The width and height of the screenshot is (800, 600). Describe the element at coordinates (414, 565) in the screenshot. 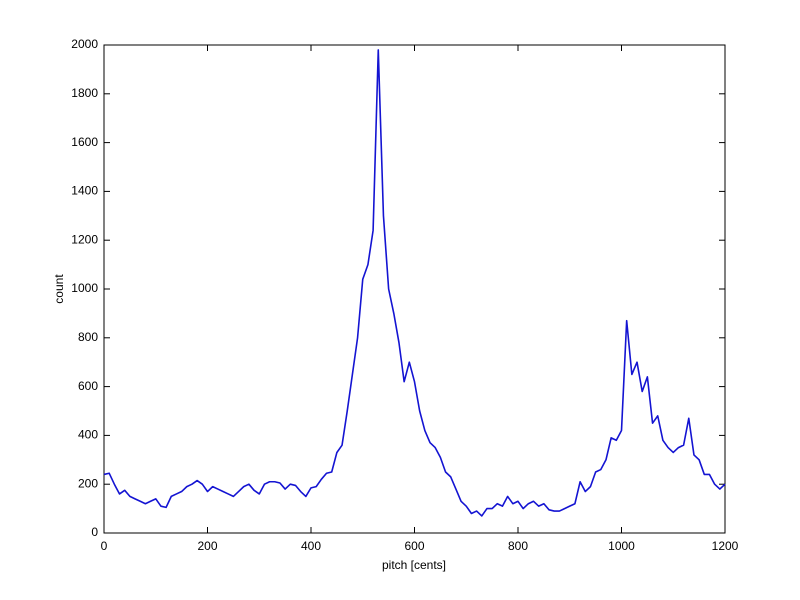

I see `x-axis-label: pitch [cents]` at that location.